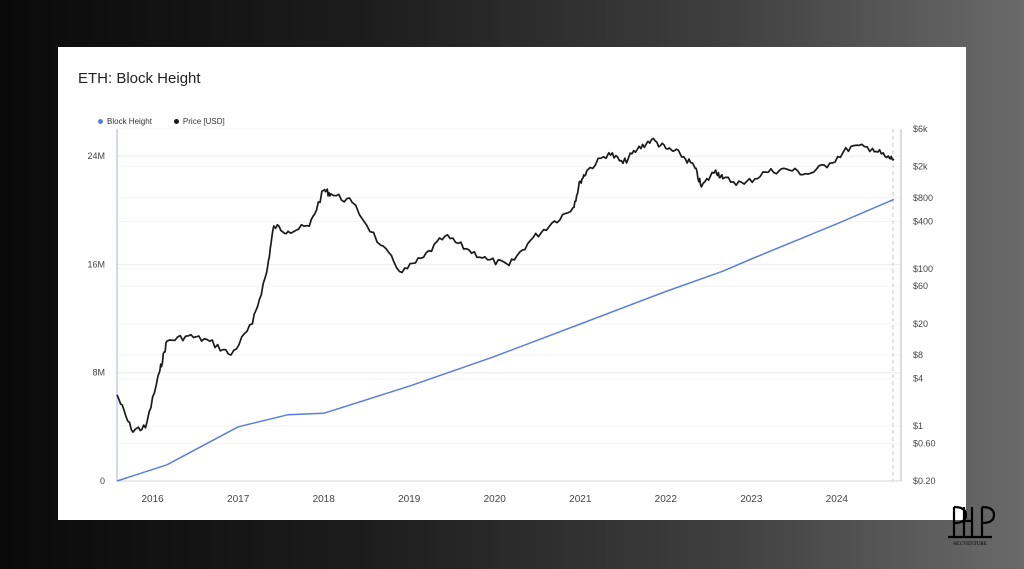  I want to click on x-tick-label: 2019, so click(409, 499).